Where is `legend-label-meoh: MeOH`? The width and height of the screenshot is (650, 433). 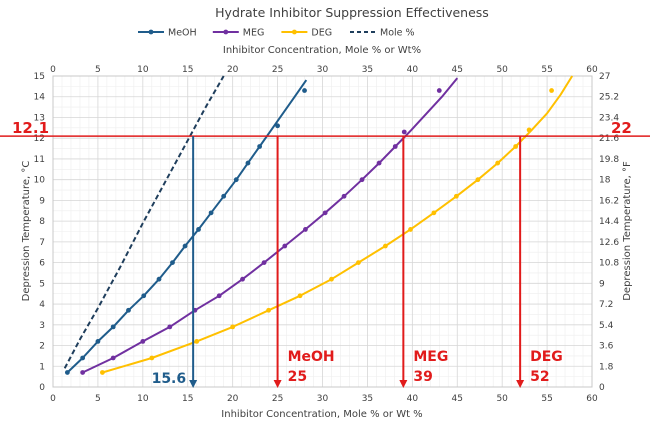 legend-label-meoh: MeOH is located at coordinates (182, 33).